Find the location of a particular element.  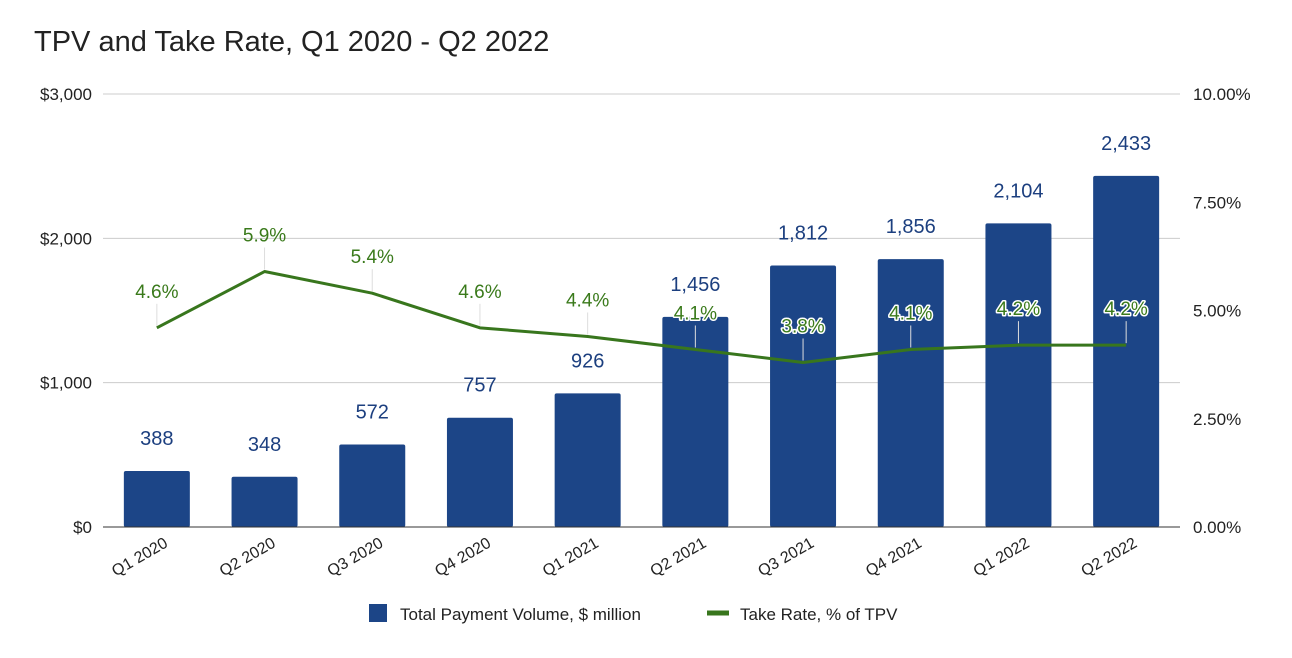

legend-label-tpv: Total Payment Volume, $ million is located at coordinates (520, 614).